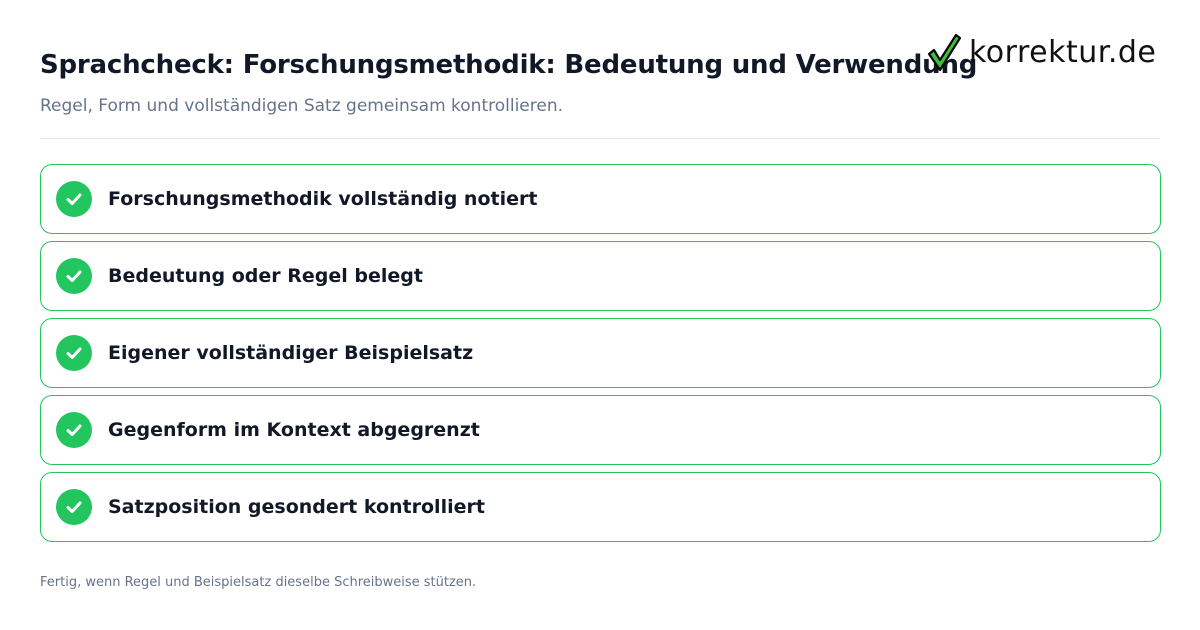 The image size is (1200, 630). Describe the element at coordinates (291, 353) in the screenshot. I see `checklist-item-label: Eigener vollständiger Beispielsatz` at that location.